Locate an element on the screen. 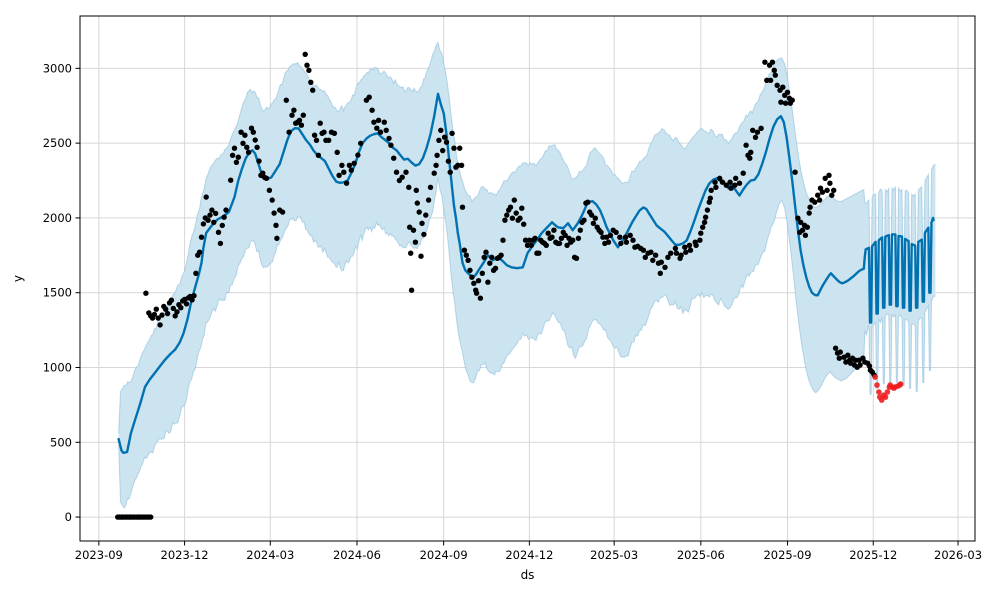 This screenshot has width=1000, height=600. x-tick-label: 2024-12 is located at coordinates (529, 555).